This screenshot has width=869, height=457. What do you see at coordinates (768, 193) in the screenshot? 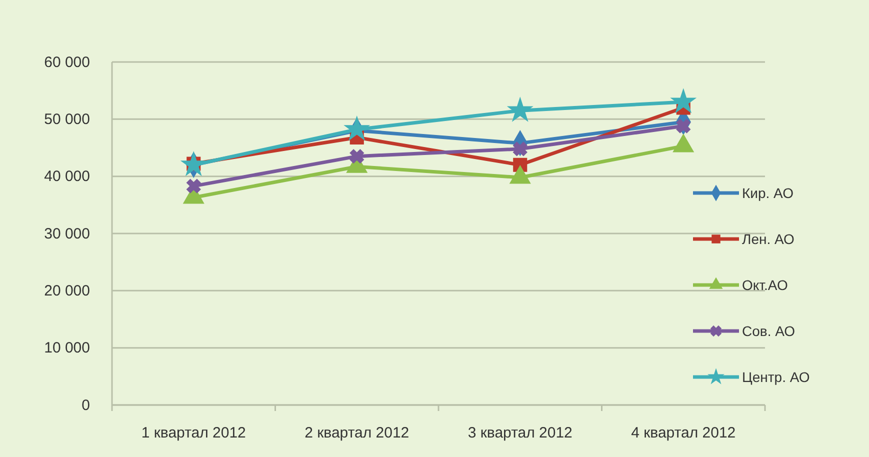
I see `legend-label: Кир. АО` at bounding box center [768, 193].